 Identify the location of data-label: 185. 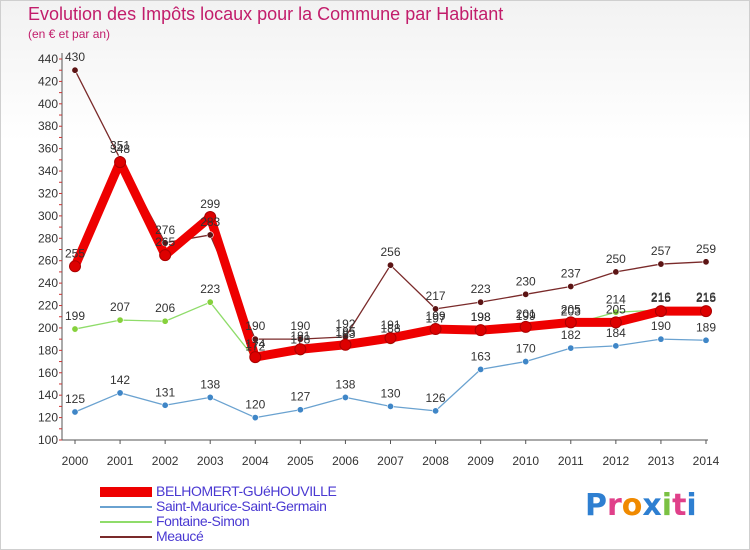
(345, 332).